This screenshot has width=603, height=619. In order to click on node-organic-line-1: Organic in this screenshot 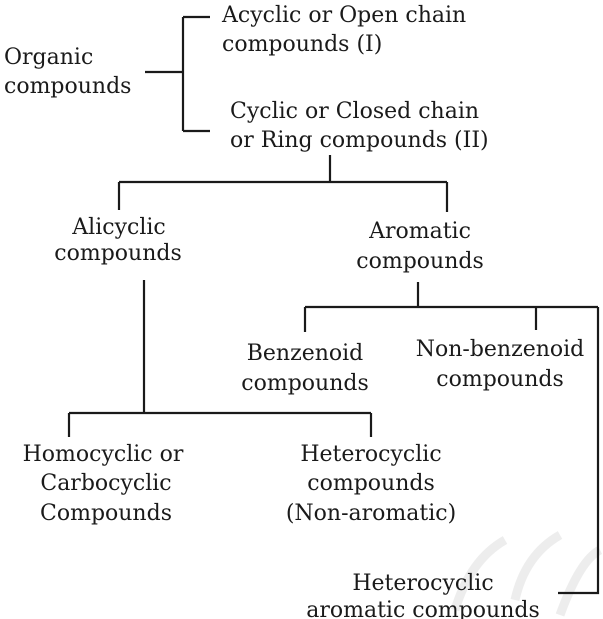, I will do `click(48, 57)`.